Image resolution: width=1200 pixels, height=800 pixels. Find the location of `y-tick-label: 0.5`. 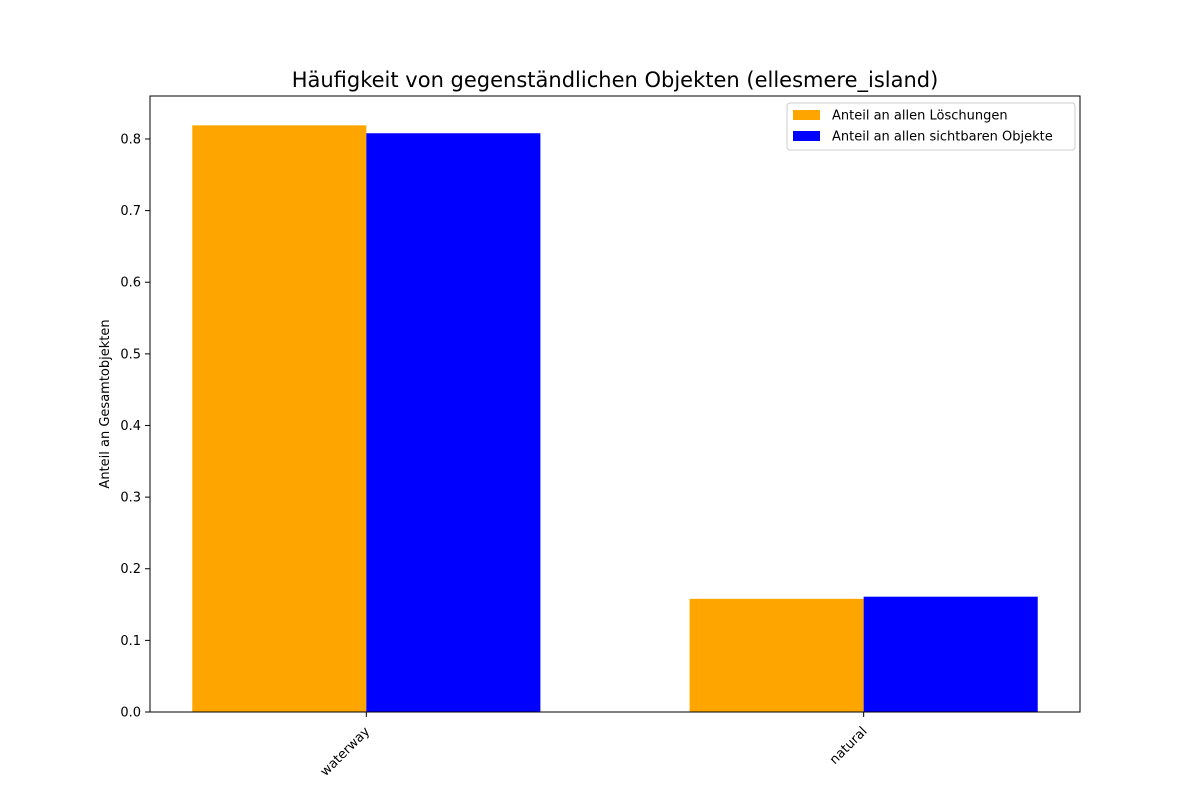

y-tick-label: 0.5 is located at coordinates (130, 354).